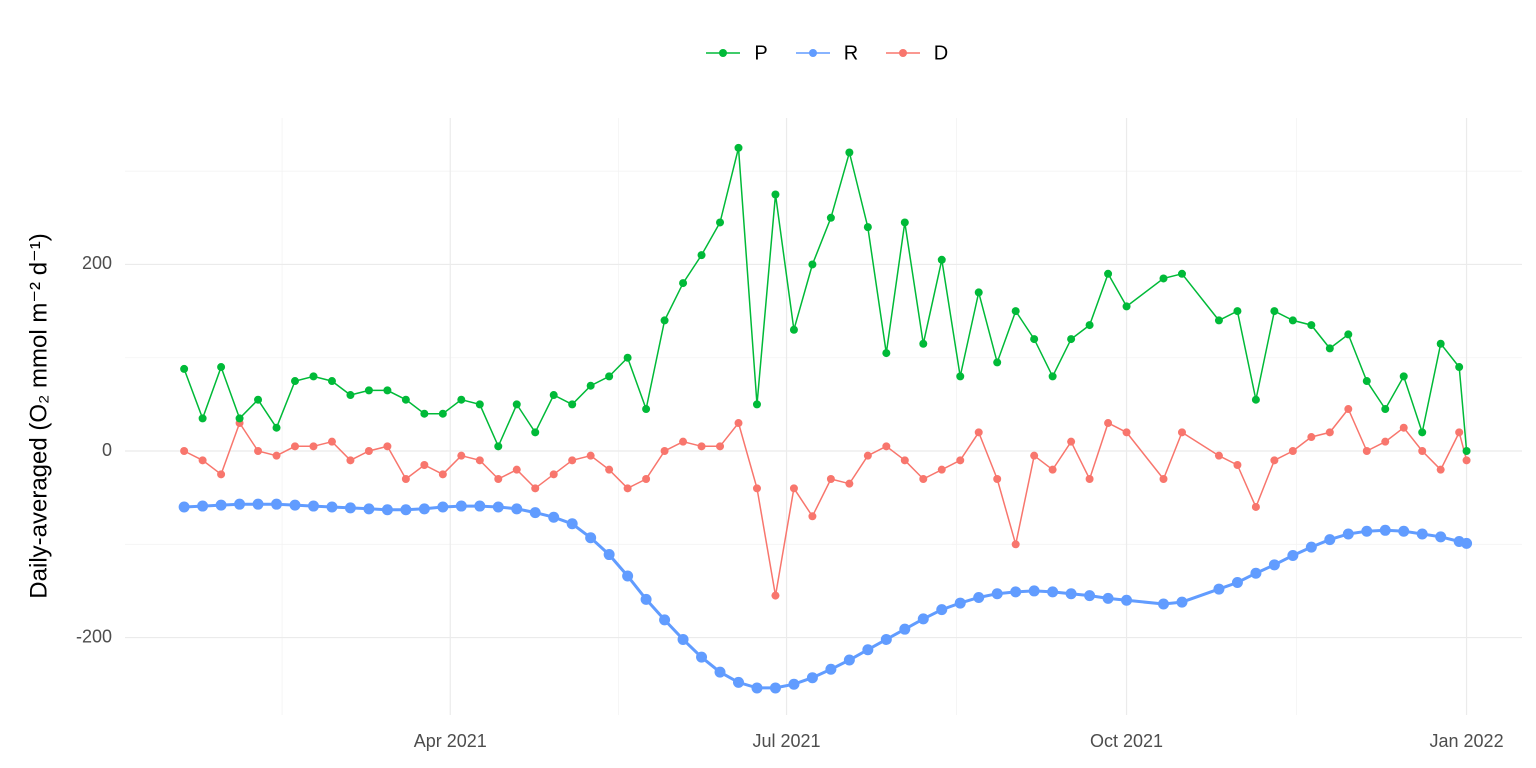 This screenshot has height=768, width=1536. What do you see at coordinates (1467, 741) in the screenshot?
I see `x-tick-label: Jan 2022` at bounding box center [1467, 741].